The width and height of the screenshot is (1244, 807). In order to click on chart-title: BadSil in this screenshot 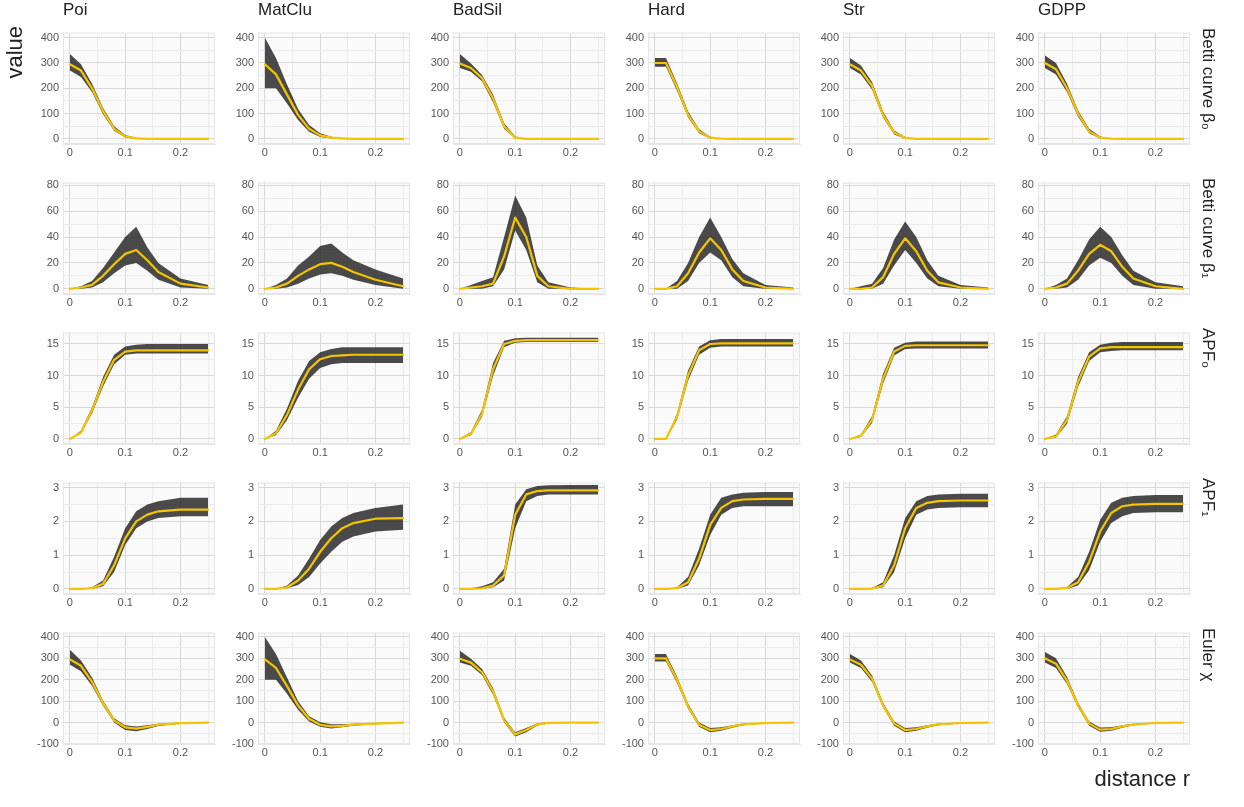, I will do `click(478, 10)`.